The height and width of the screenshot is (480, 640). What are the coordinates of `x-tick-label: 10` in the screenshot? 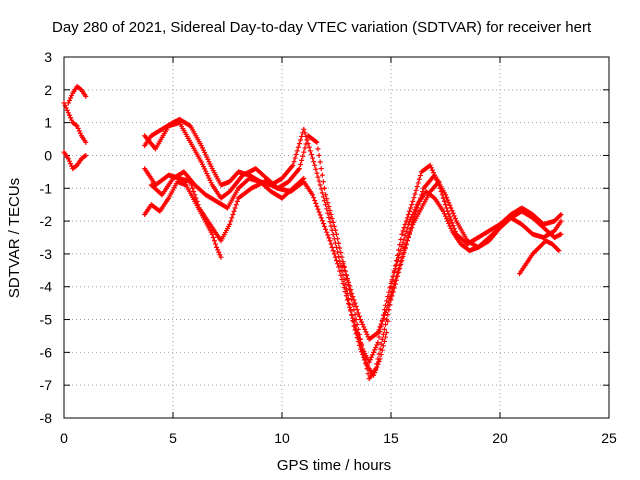 It's located at (282, 438).